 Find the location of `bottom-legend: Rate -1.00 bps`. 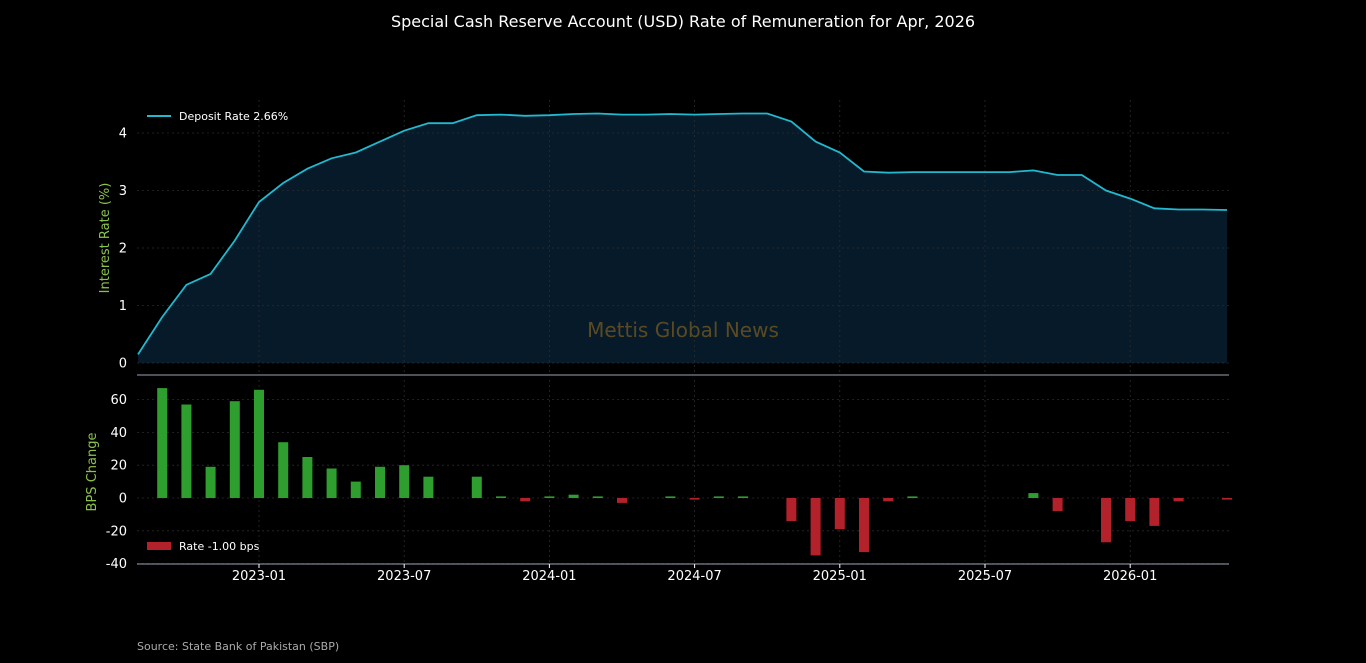

bottom-legend: Rate -1.00 bps is located at coordinates (203, 546).